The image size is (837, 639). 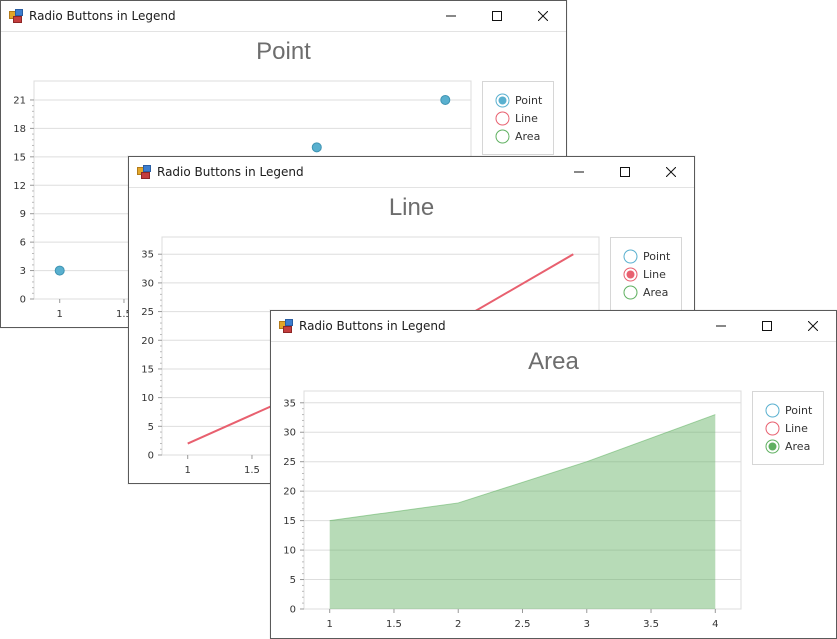 I want to click on area-series, so click(x=522, y=511).